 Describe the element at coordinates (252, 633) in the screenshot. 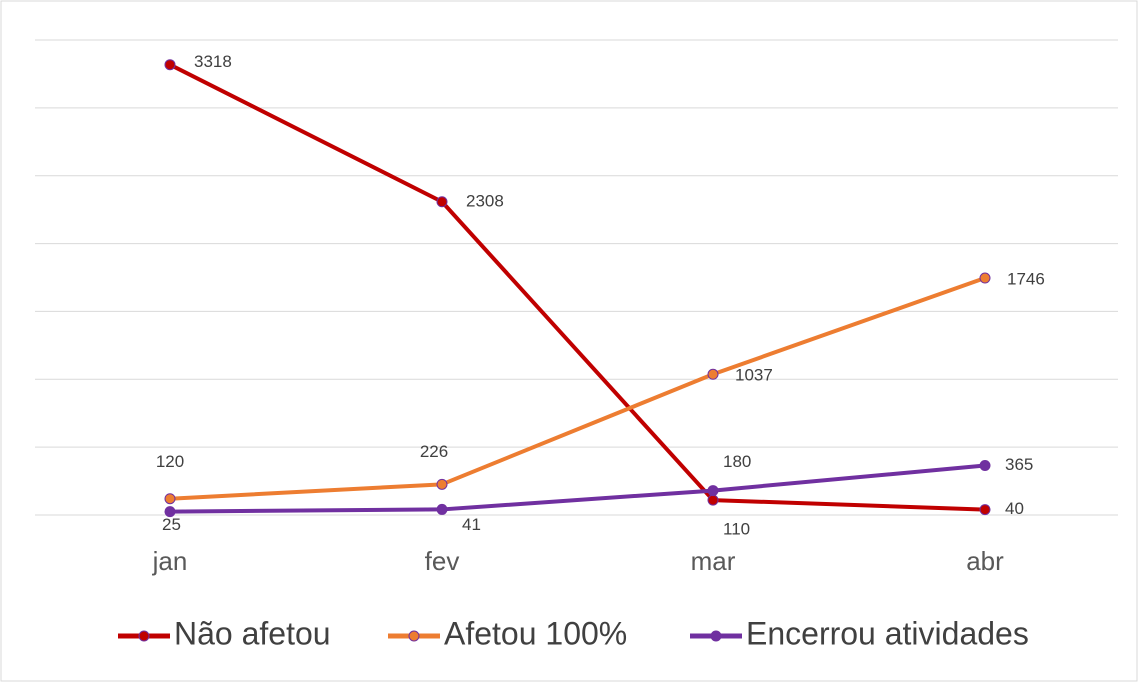

I see `legend-label: Não afetou` at that location.